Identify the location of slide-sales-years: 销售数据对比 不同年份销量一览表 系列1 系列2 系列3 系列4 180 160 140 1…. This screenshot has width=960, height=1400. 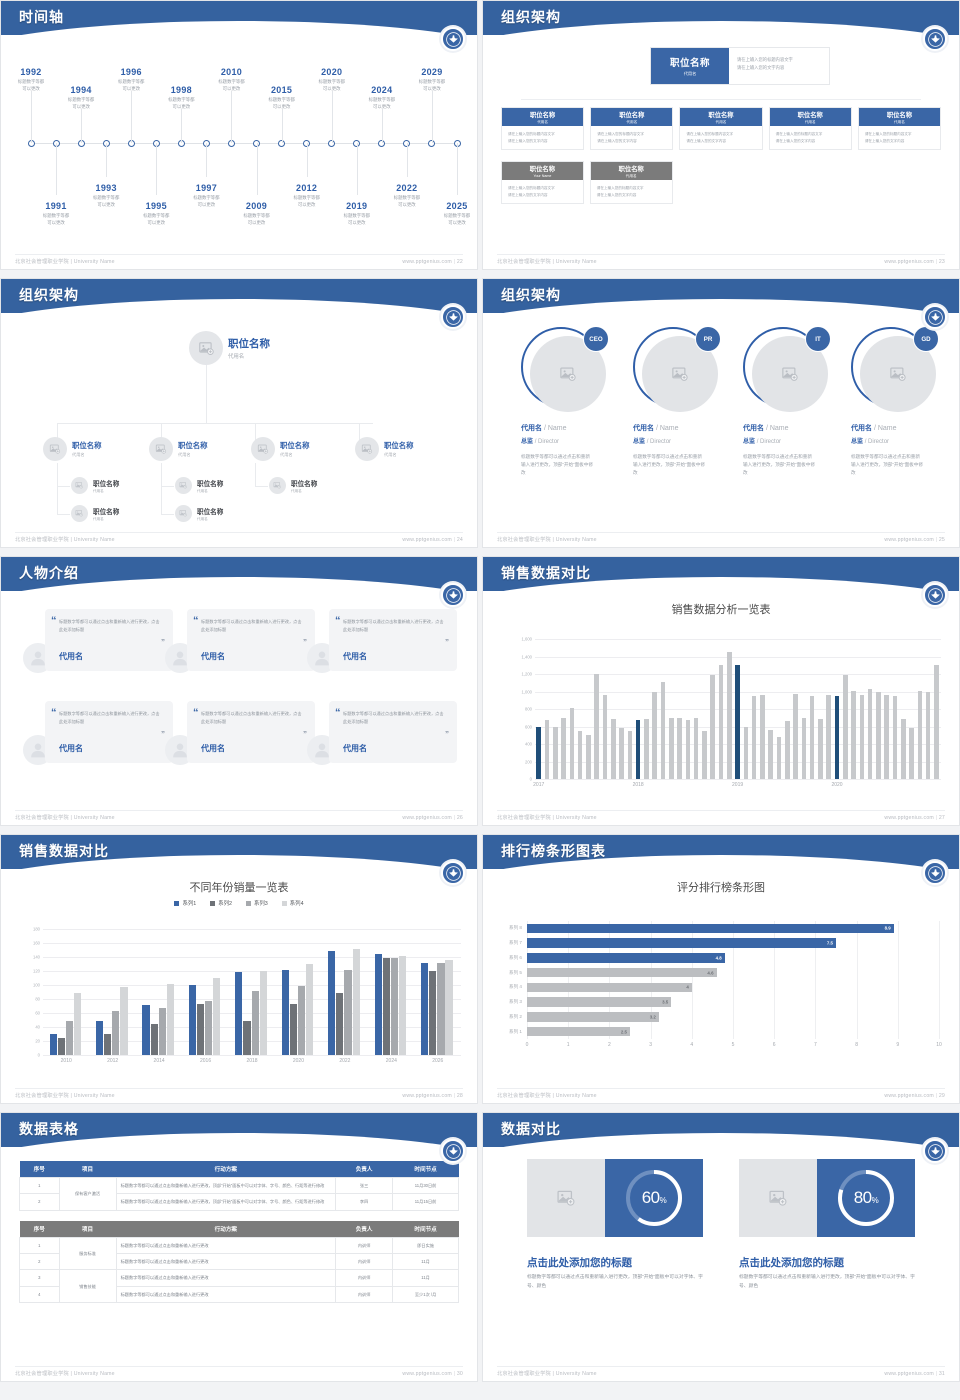
(239, 969).